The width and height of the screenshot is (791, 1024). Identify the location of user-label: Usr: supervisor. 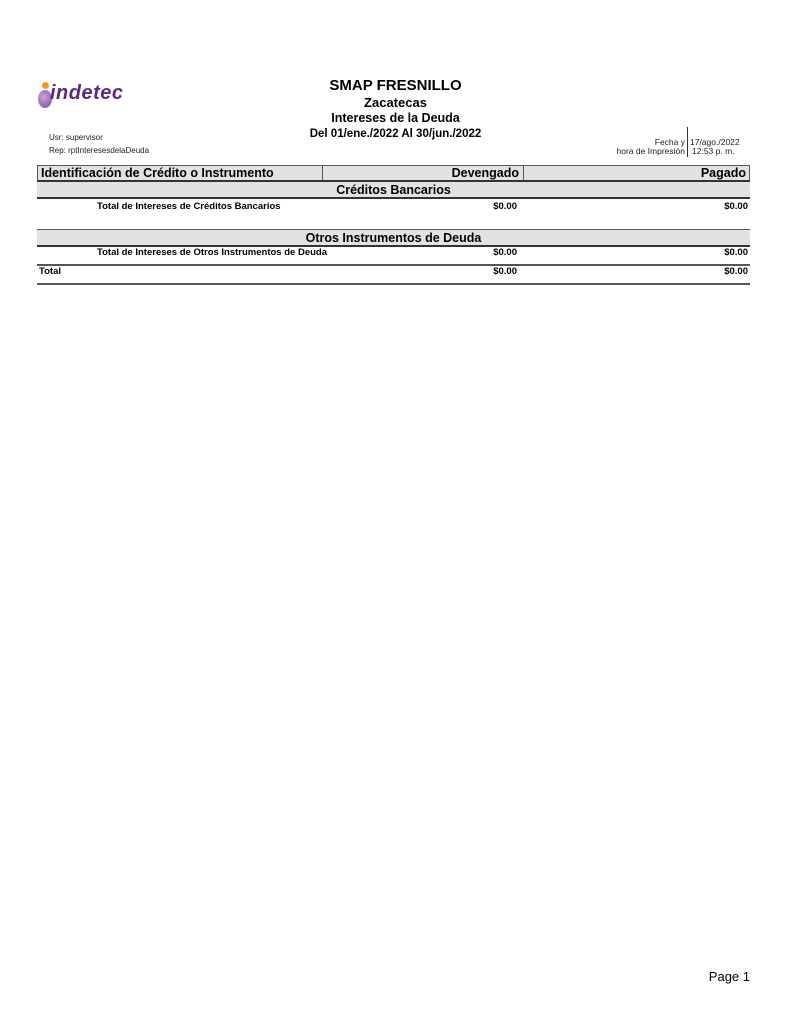
(76, 137).